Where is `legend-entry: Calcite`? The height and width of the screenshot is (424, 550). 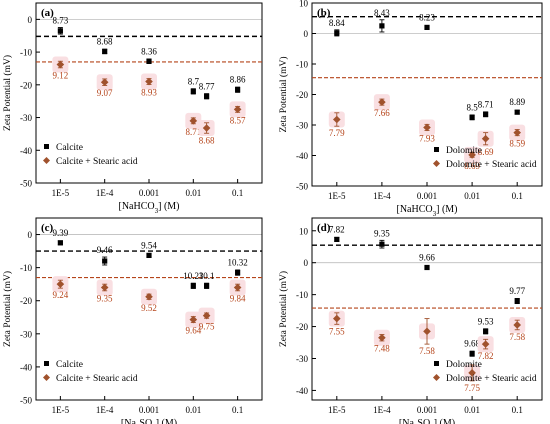 legend-entry: Calcite is located at coordinates (69, 148).